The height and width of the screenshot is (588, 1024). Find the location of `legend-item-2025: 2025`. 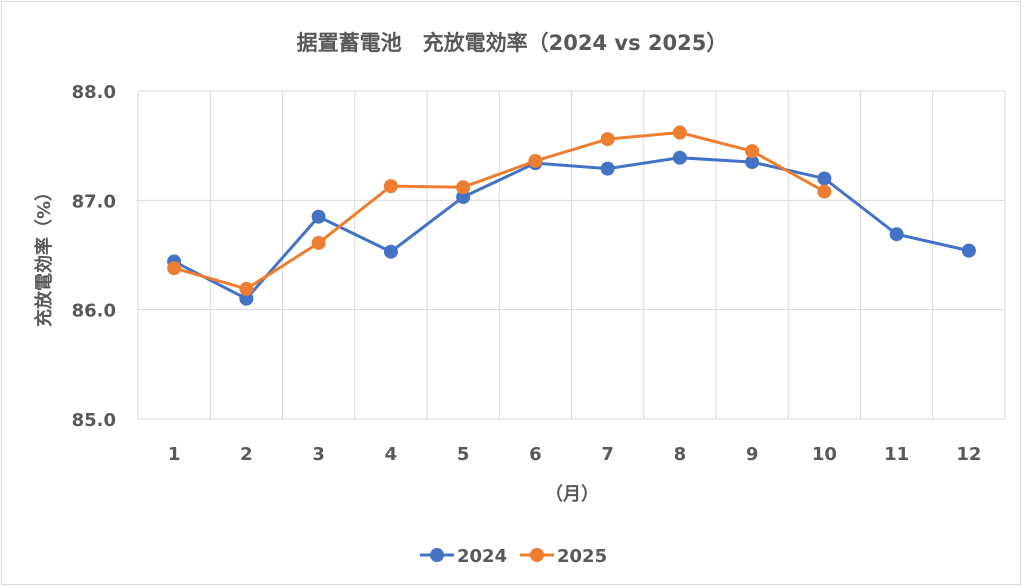

legend-item-2025: 2025 is located at coordinates (563, 556).